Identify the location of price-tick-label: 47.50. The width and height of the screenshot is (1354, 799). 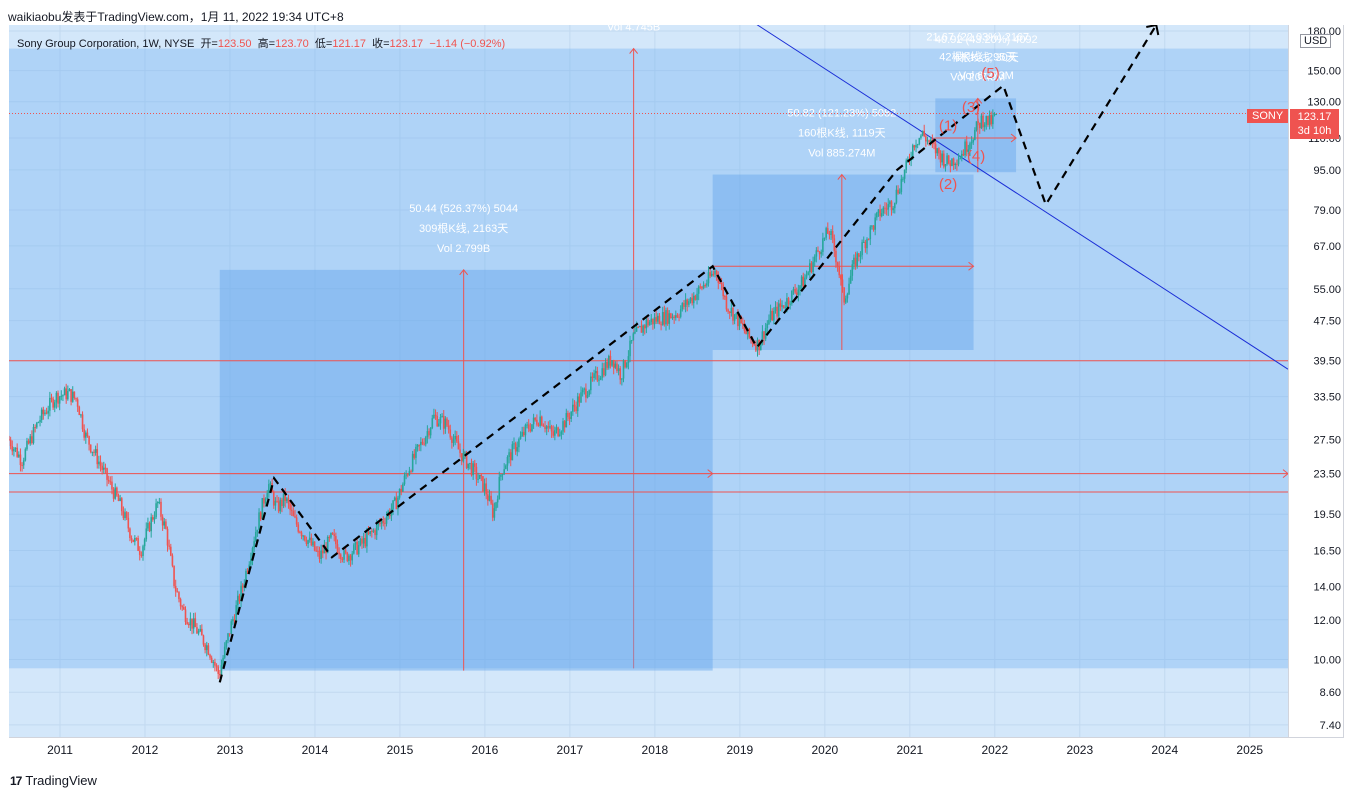
(1327, 322).